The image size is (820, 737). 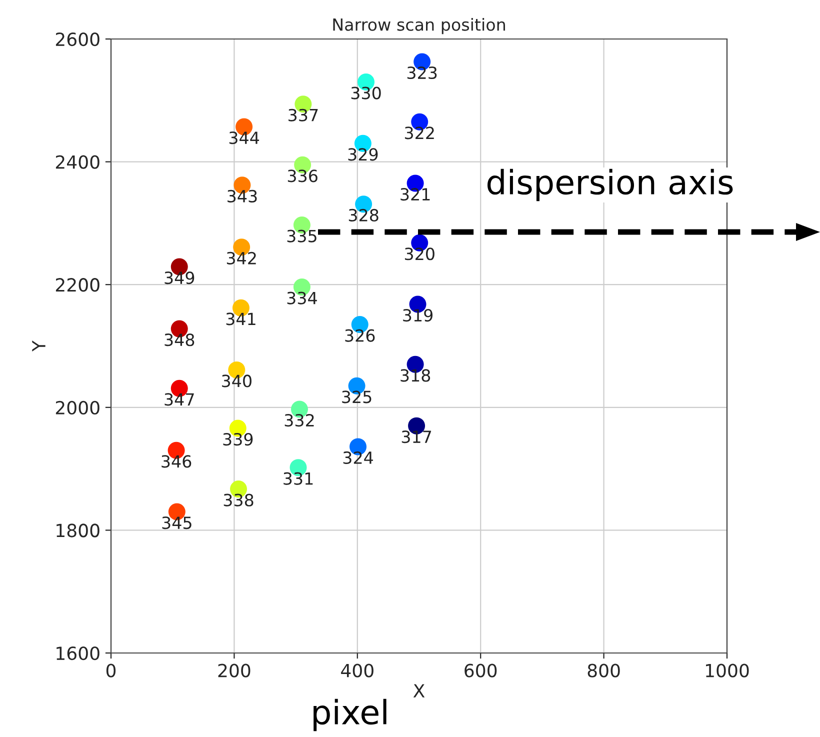 I want to click on text: pixel, so click(x=350, y=715).